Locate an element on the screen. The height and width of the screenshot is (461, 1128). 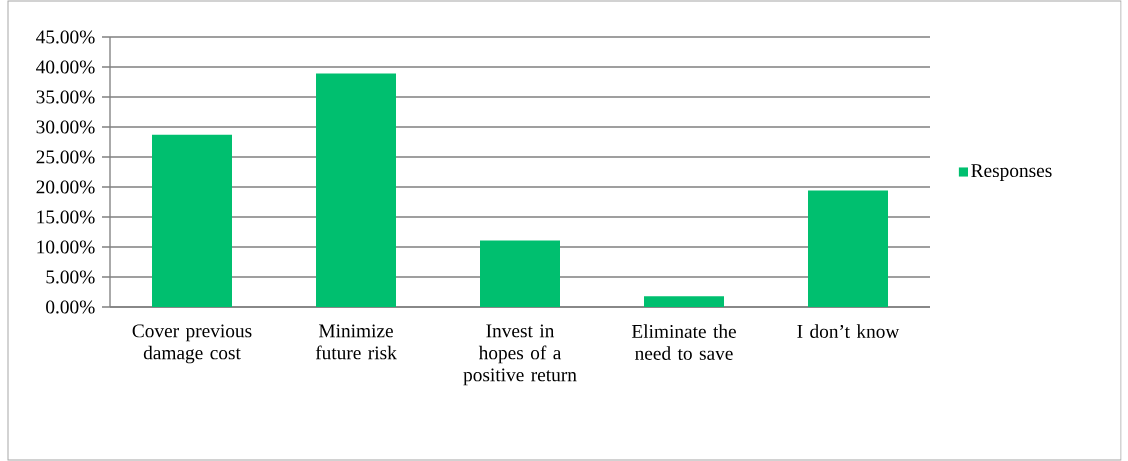
legend-label: Responses is located at coordinates (1011, 172).